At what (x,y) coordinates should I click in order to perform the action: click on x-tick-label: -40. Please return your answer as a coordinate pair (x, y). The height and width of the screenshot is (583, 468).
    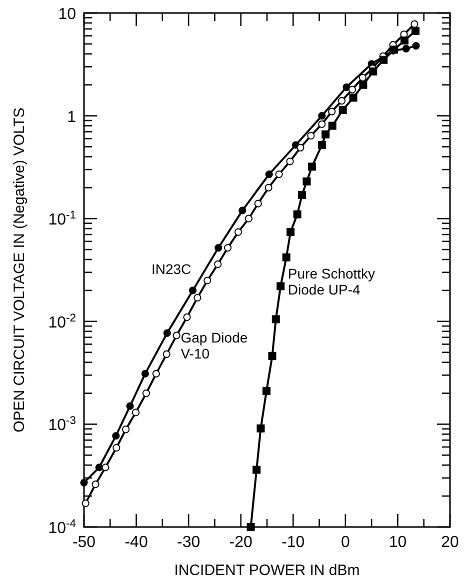
    Looking at the image, I should click on (136, 542).